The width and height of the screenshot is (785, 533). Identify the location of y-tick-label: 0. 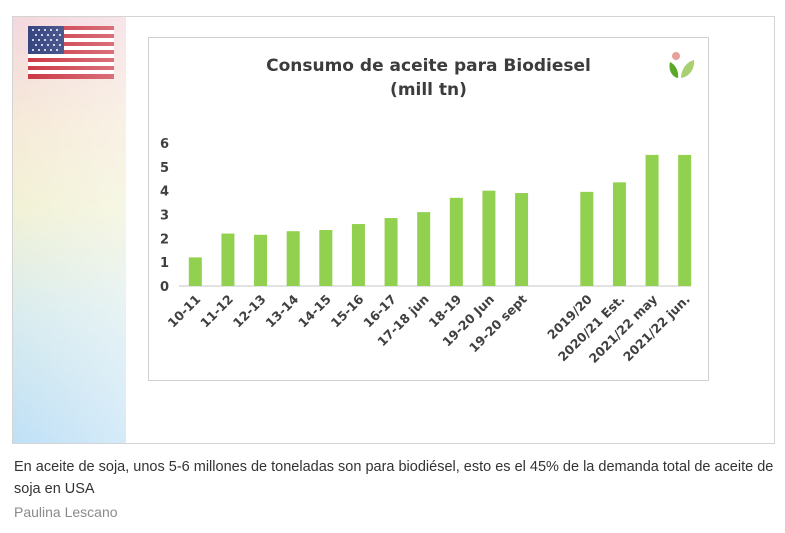
(164, 287).